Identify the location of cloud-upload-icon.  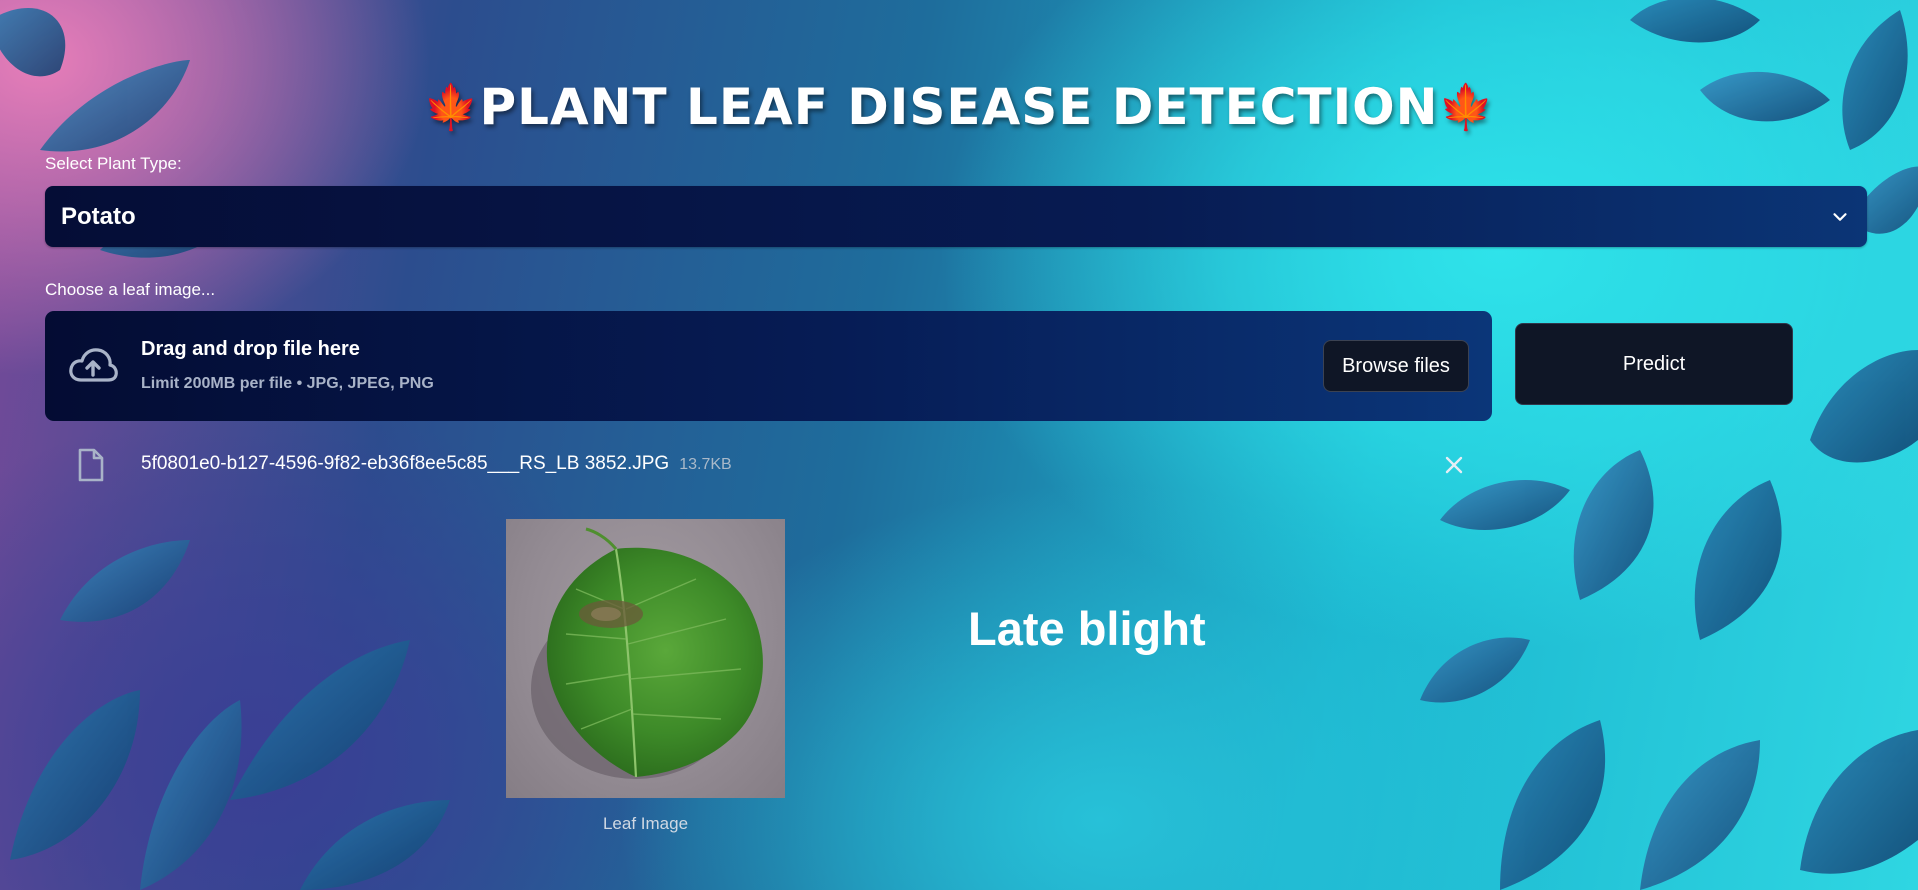
(93, 365).